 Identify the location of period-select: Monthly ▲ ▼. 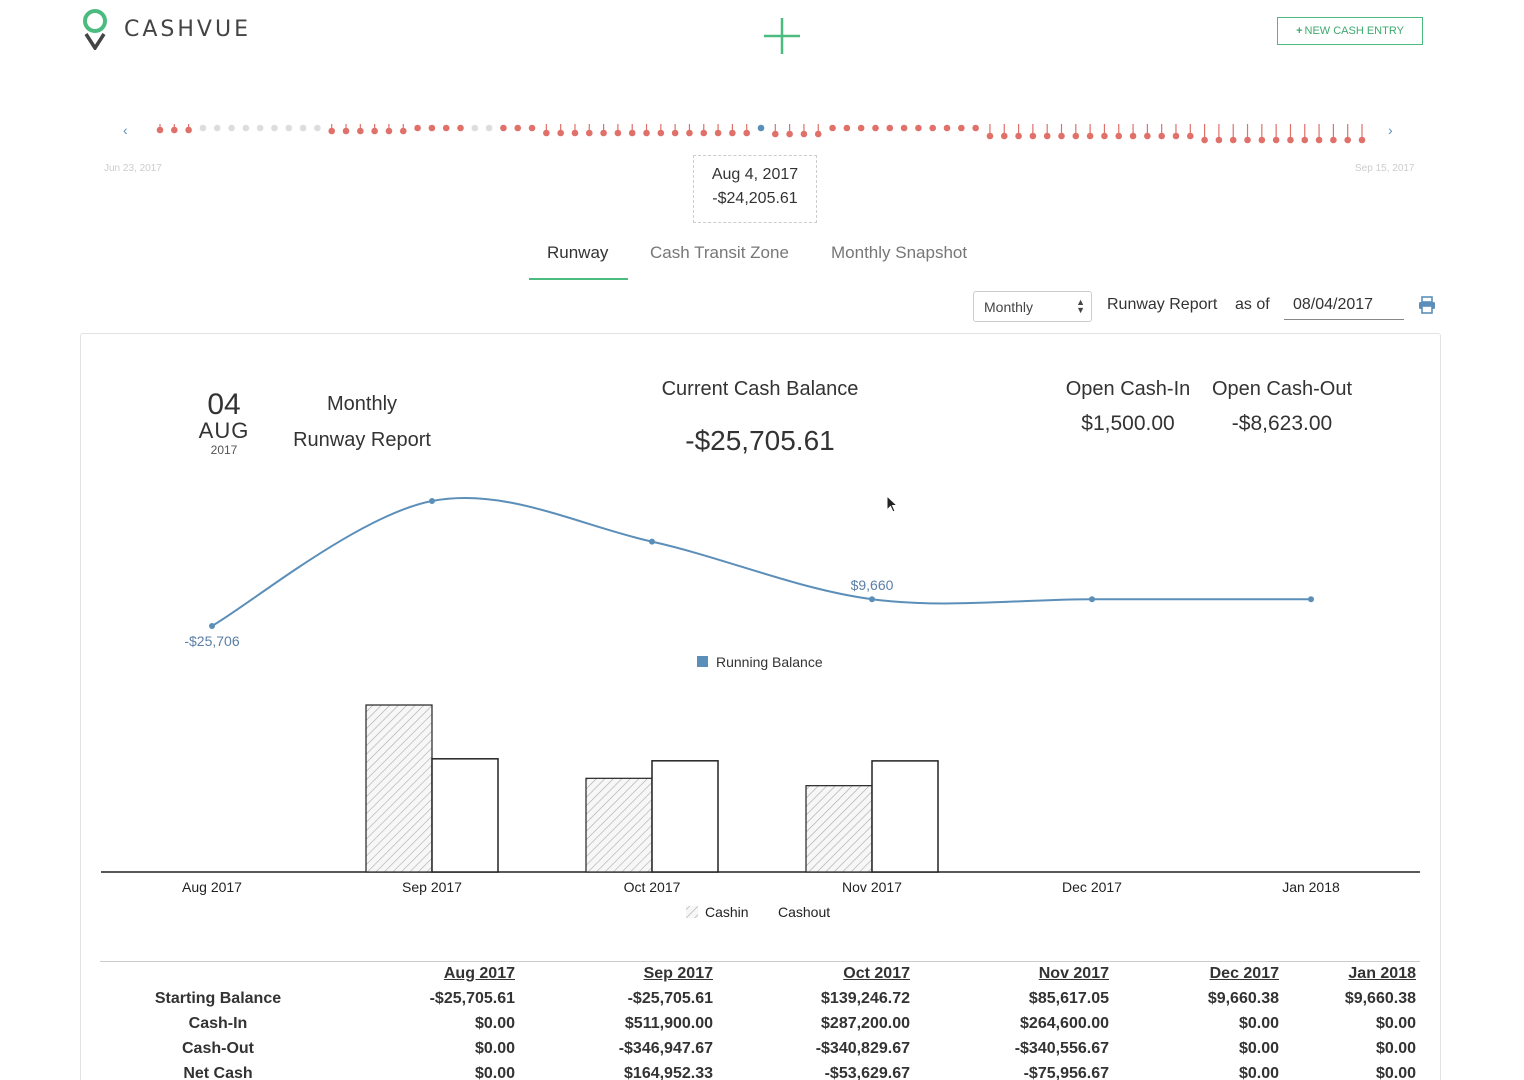
(1032, 306).